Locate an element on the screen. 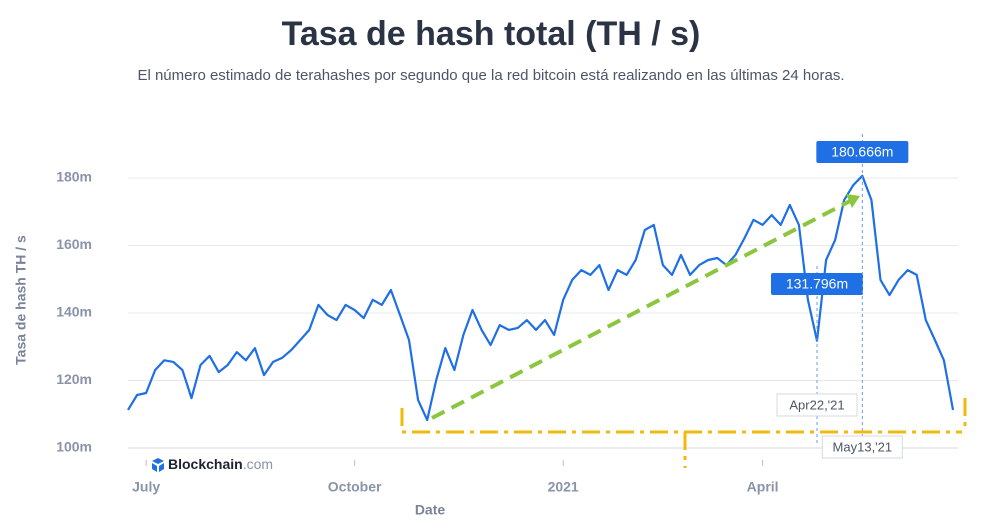 The image size is (982, 530). brand-name: Blockchain.com is located at coordinates (220, 464).